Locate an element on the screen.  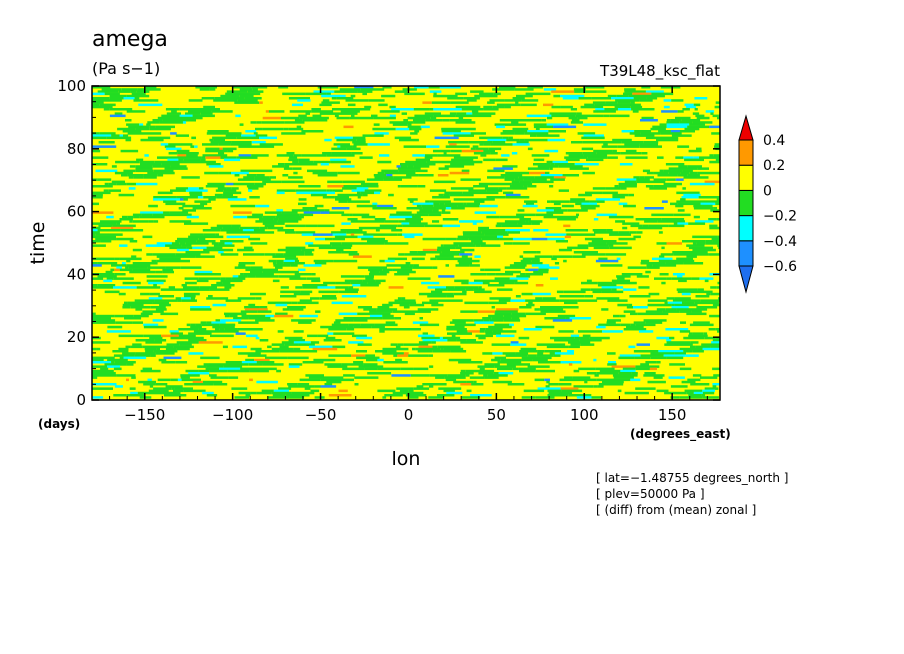
colorbar-segment is located at coordinates (746, 177).